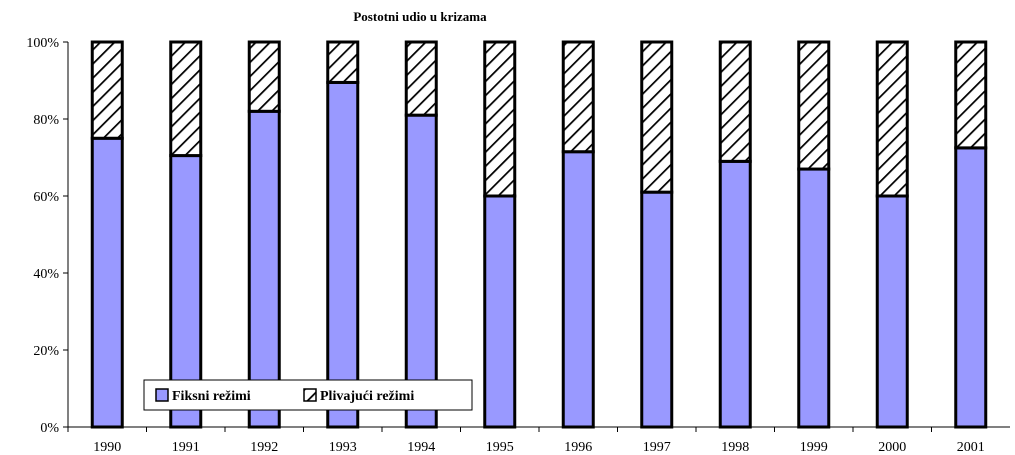  I want to click on bar-fiksni-2001, so click(971, 287).